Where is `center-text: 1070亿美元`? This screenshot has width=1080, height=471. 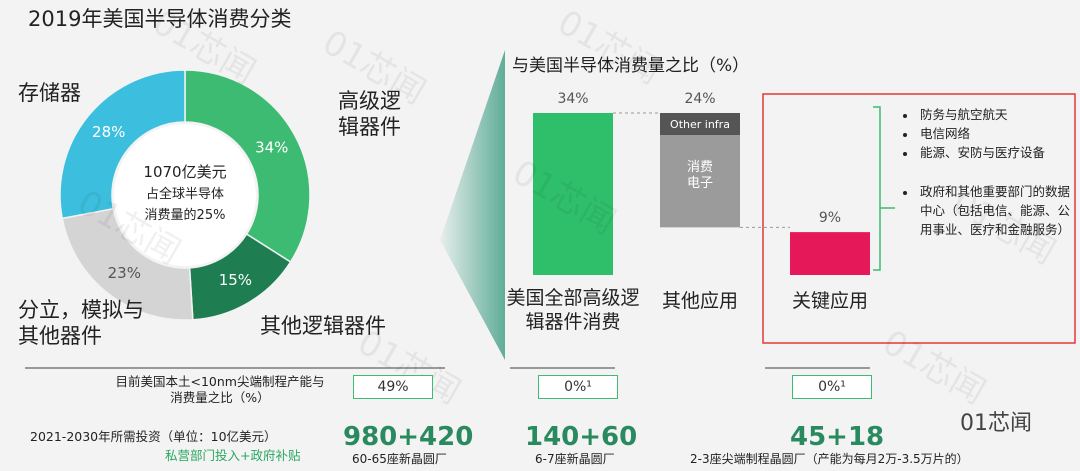
center-text: 1070亿美元 is located at coordinates (184, 172).